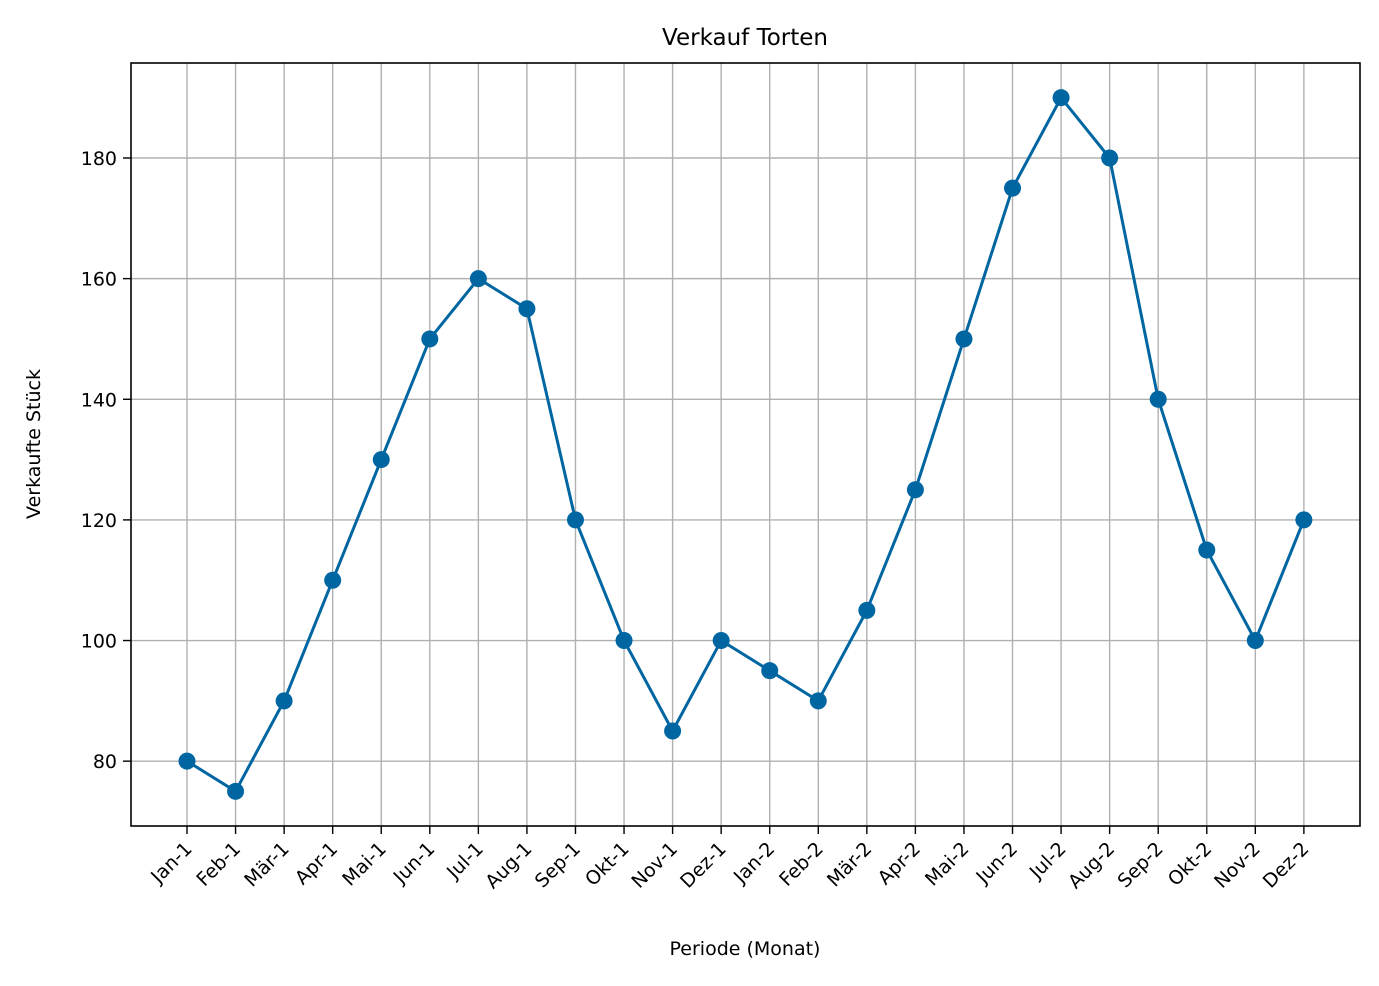  I want to click on x-tick-label: Mai-1, so click(364, 864).